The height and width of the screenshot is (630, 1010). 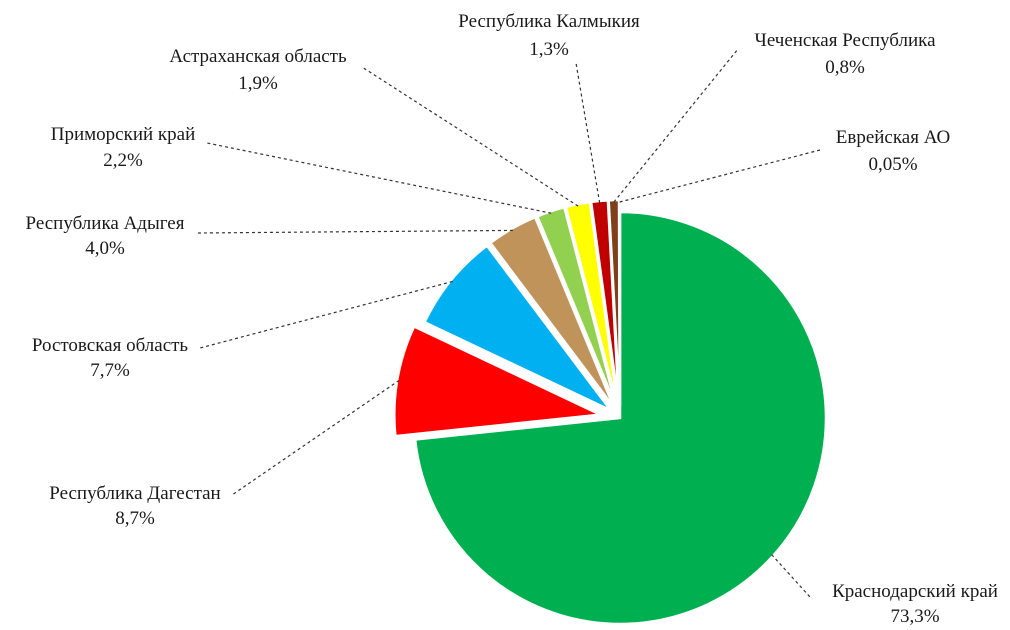 I want to click on slice-value-label: 2,2%, so click(x=123, y=160).